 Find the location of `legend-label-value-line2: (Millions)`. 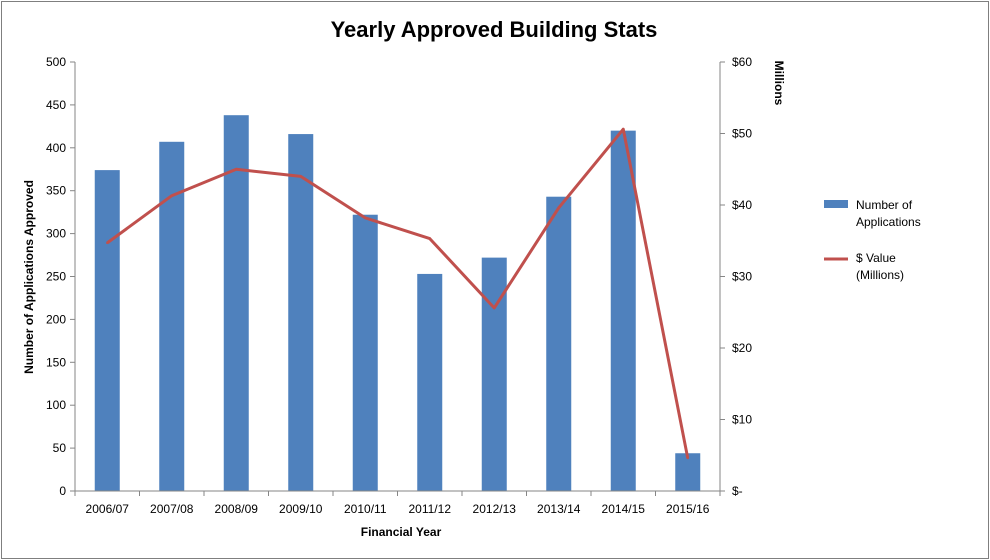

legend-label-value-line2: (Millions) is located at coordinates (880, 275).